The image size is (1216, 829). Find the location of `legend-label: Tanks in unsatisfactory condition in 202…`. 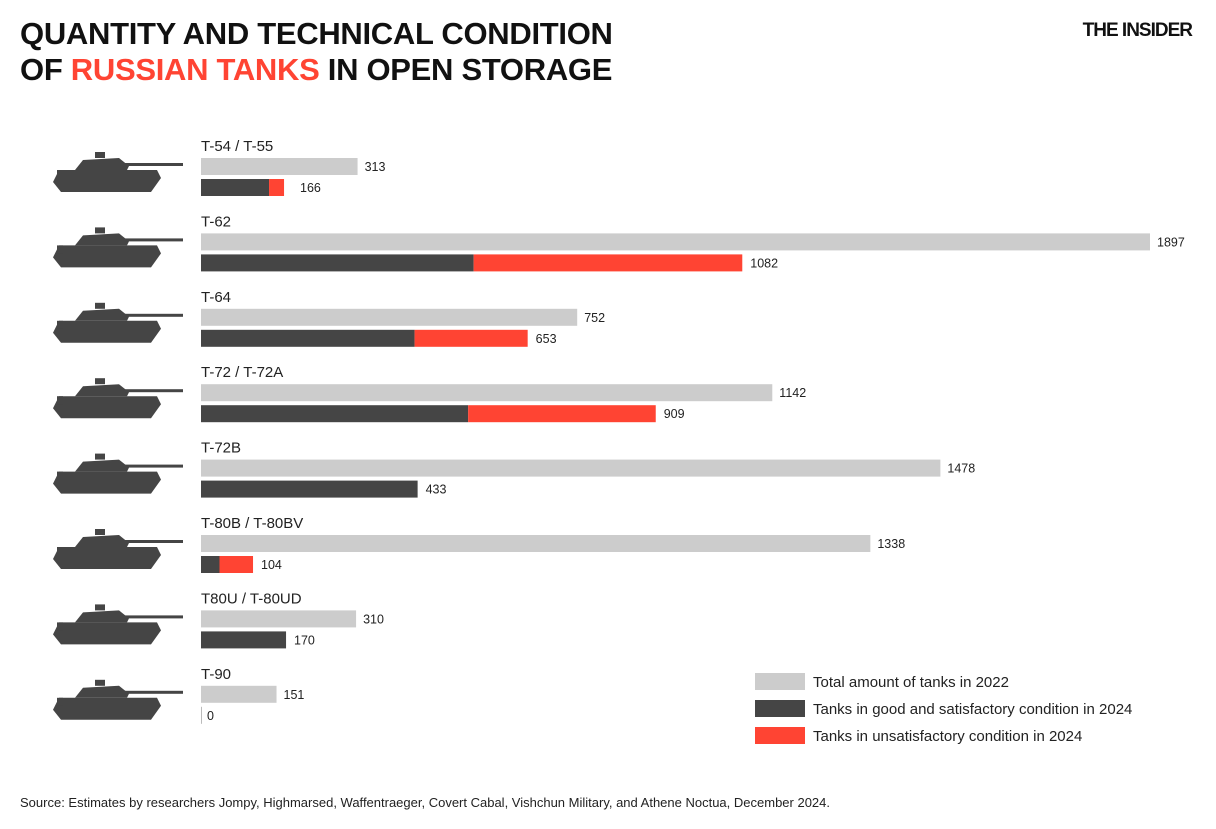

legend-label: Tanks in unsatisfactory condition in 202… is located at coordinates (947, 736).